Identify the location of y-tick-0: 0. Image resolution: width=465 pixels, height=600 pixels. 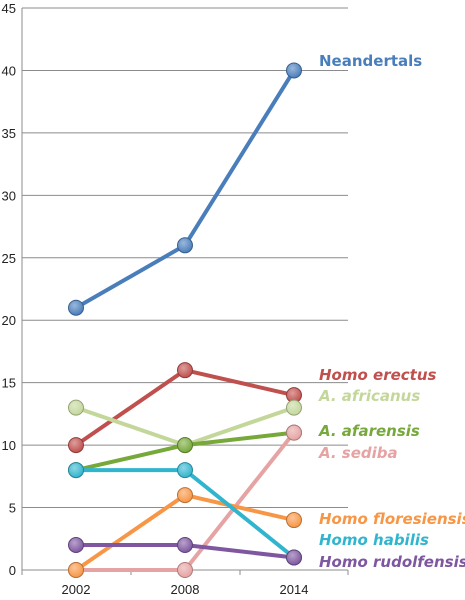
(12, 570).